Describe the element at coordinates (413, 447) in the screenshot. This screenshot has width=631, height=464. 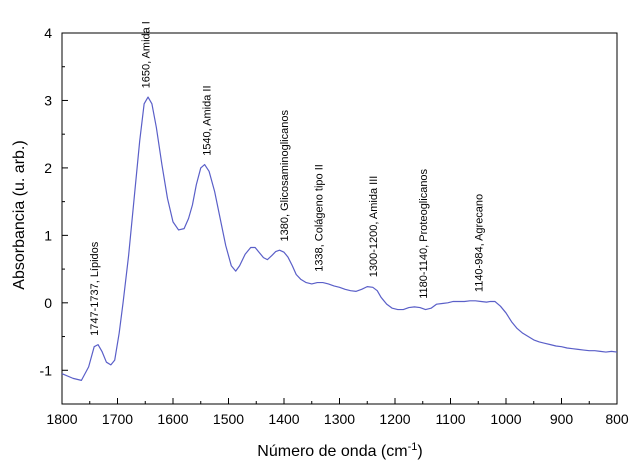
I see `x-axis-title-superscript: -1` at that location.